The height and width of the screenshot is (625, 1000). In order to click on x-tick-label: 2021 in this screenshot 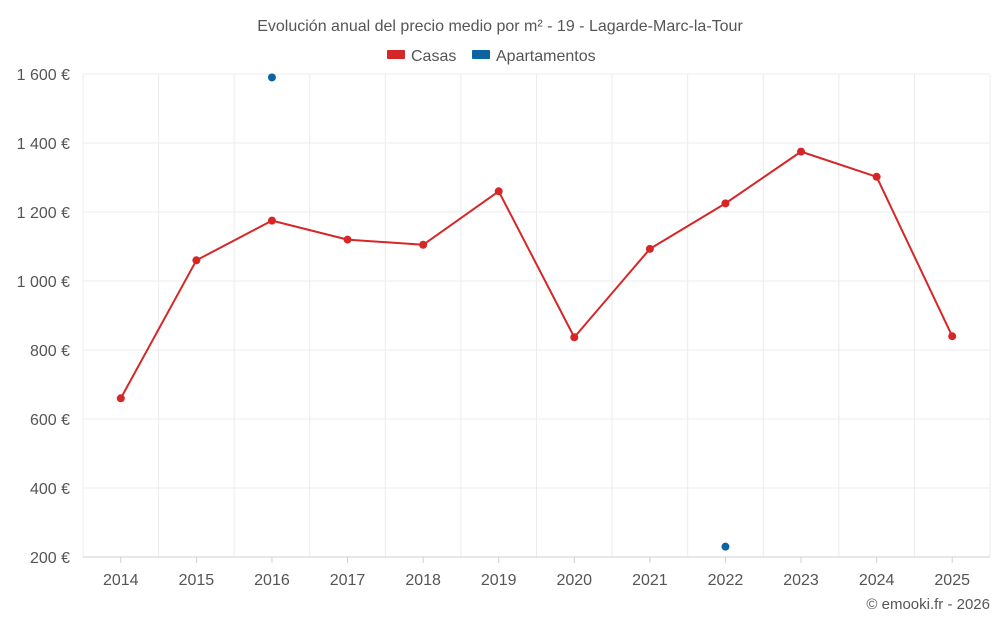, I will do `click(650, 580)`.